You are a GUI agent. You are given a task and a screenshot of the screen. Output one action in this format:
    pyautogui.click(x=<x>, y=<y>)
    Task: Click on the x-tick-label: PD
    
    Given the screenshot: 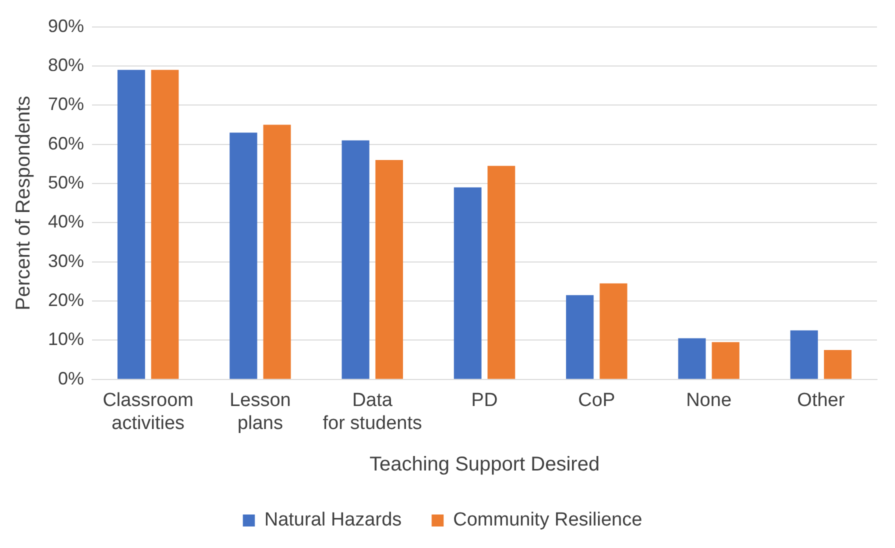 What is the action you would take?
    pyautogui.click(x=484, y=401)
    